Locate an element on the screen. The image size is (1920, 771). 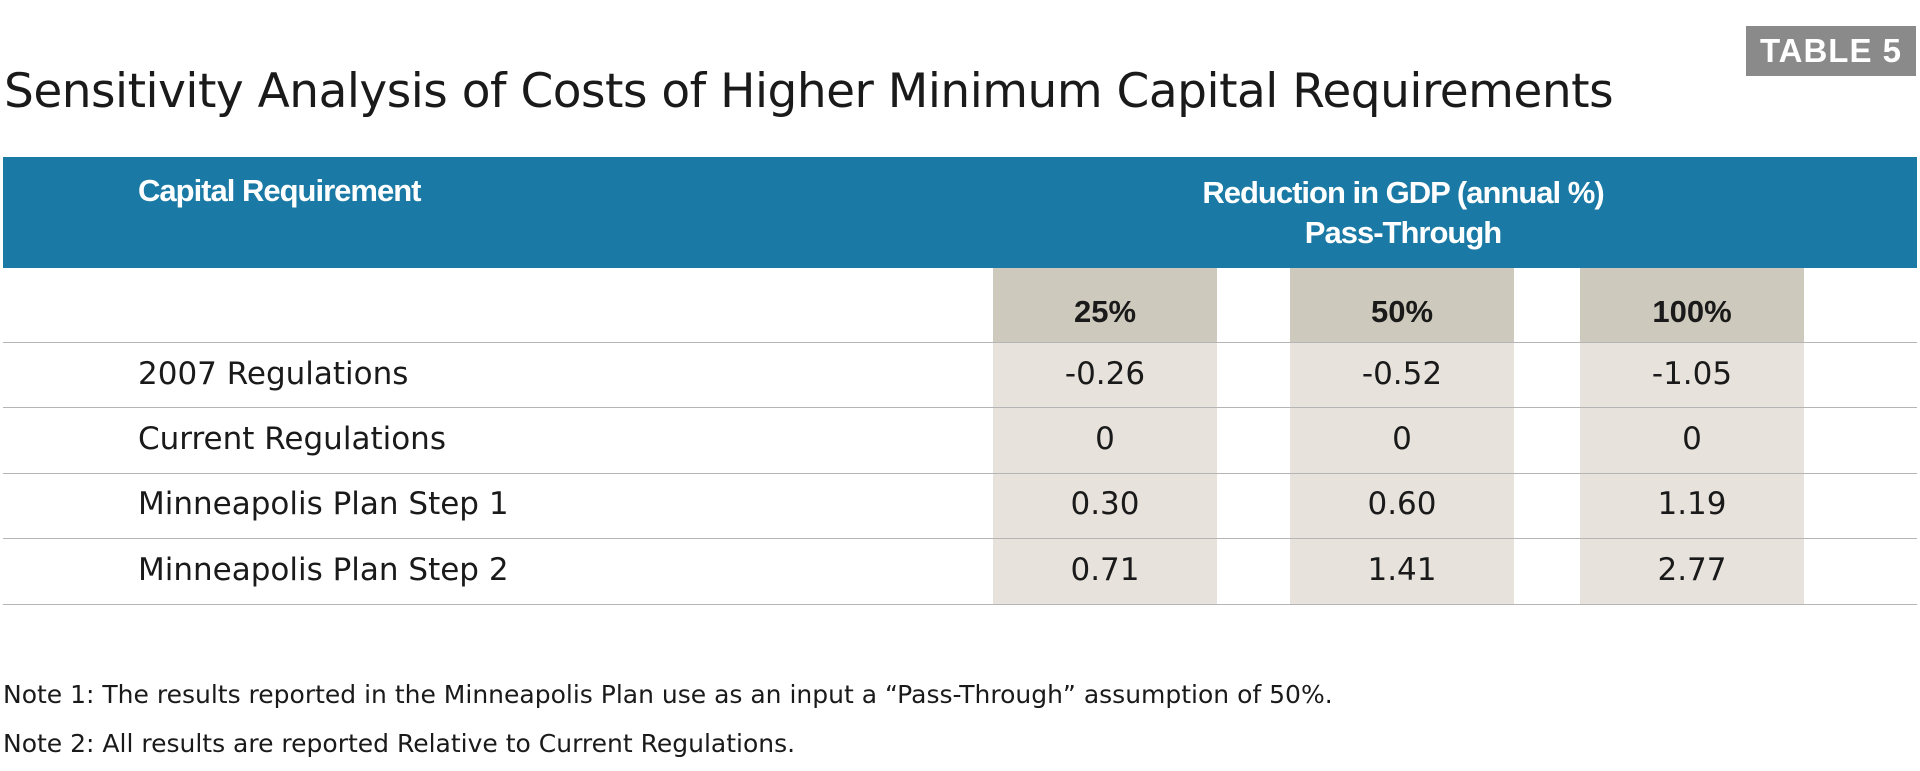
row-label: Minneapolis Plan Step 2 is located at coordinates (323, 570).